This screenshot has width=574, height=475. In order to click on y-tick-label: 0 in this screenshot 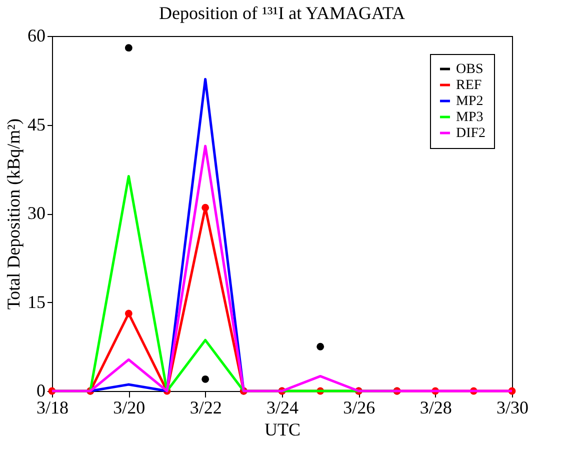, I will do `click(41, 390)`.